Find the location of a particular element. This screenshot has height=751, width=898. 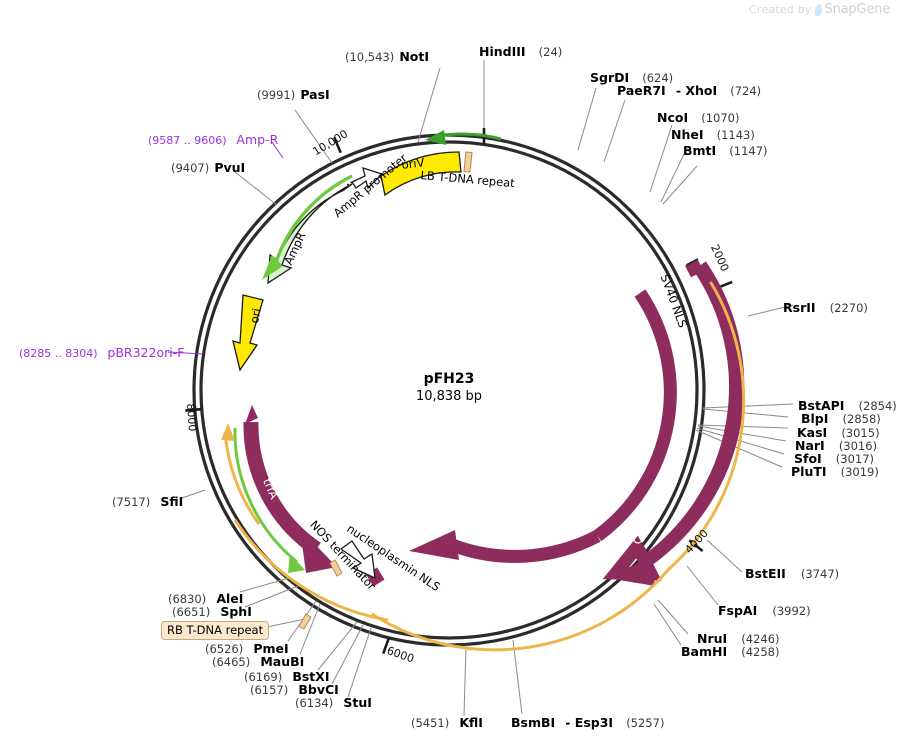

enzyme-label-pvuI: (9407) PvuI is located at coordinates (208, 167).